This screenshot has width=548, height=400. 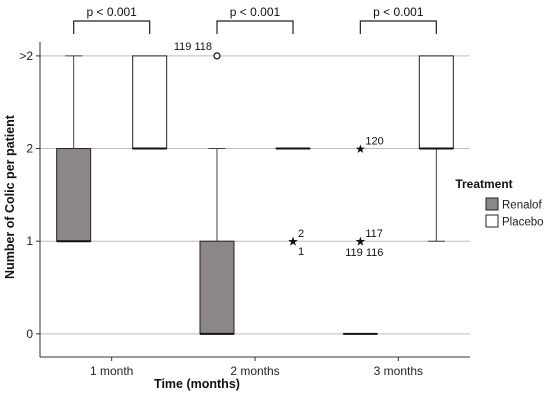 What do you see at coordinates (483, 184) in the screenshot?
I see `legend-title: Treatment` at bounding box center [483, 184].